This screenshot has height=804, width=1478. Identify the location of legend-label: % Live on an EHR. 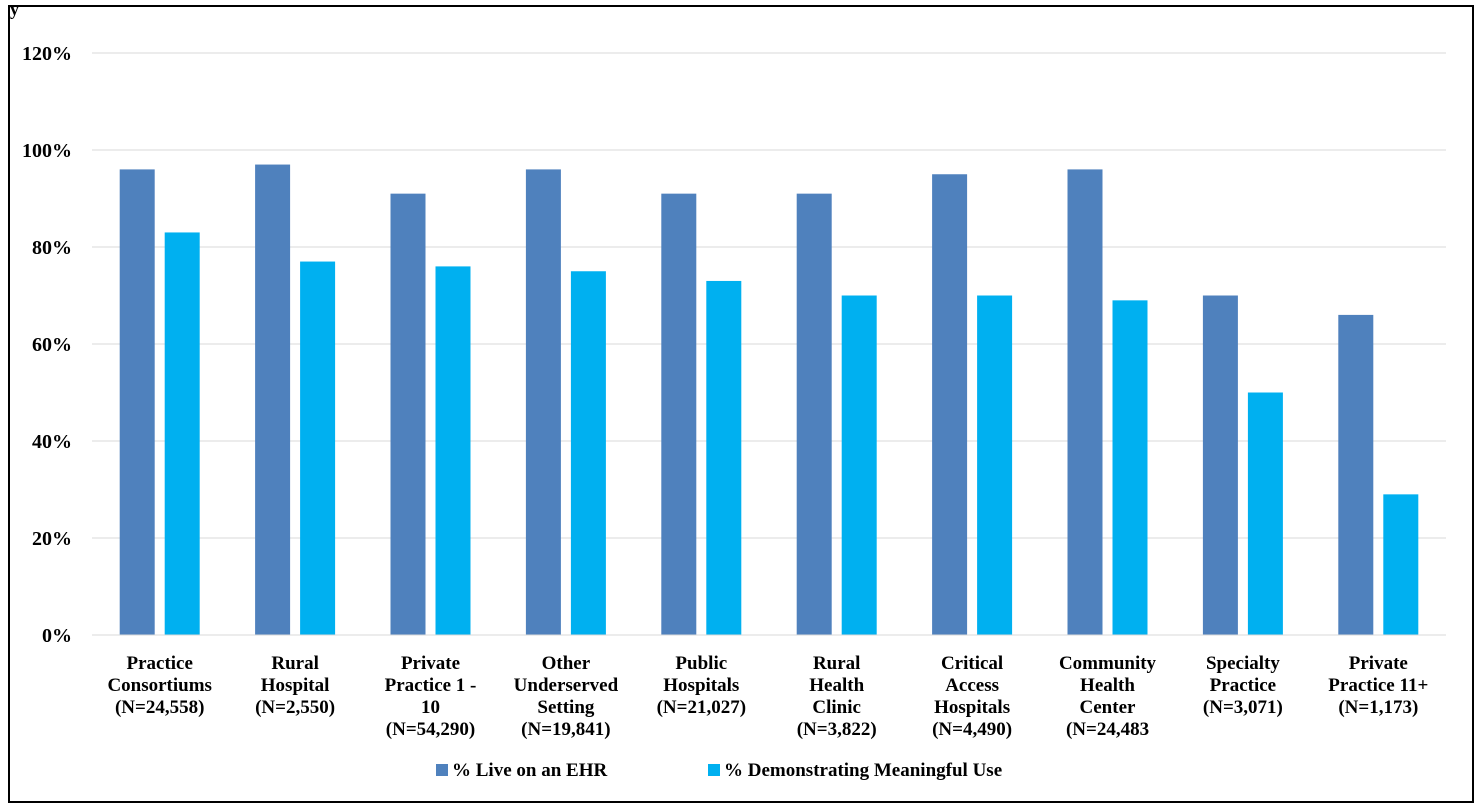
(529, 770).